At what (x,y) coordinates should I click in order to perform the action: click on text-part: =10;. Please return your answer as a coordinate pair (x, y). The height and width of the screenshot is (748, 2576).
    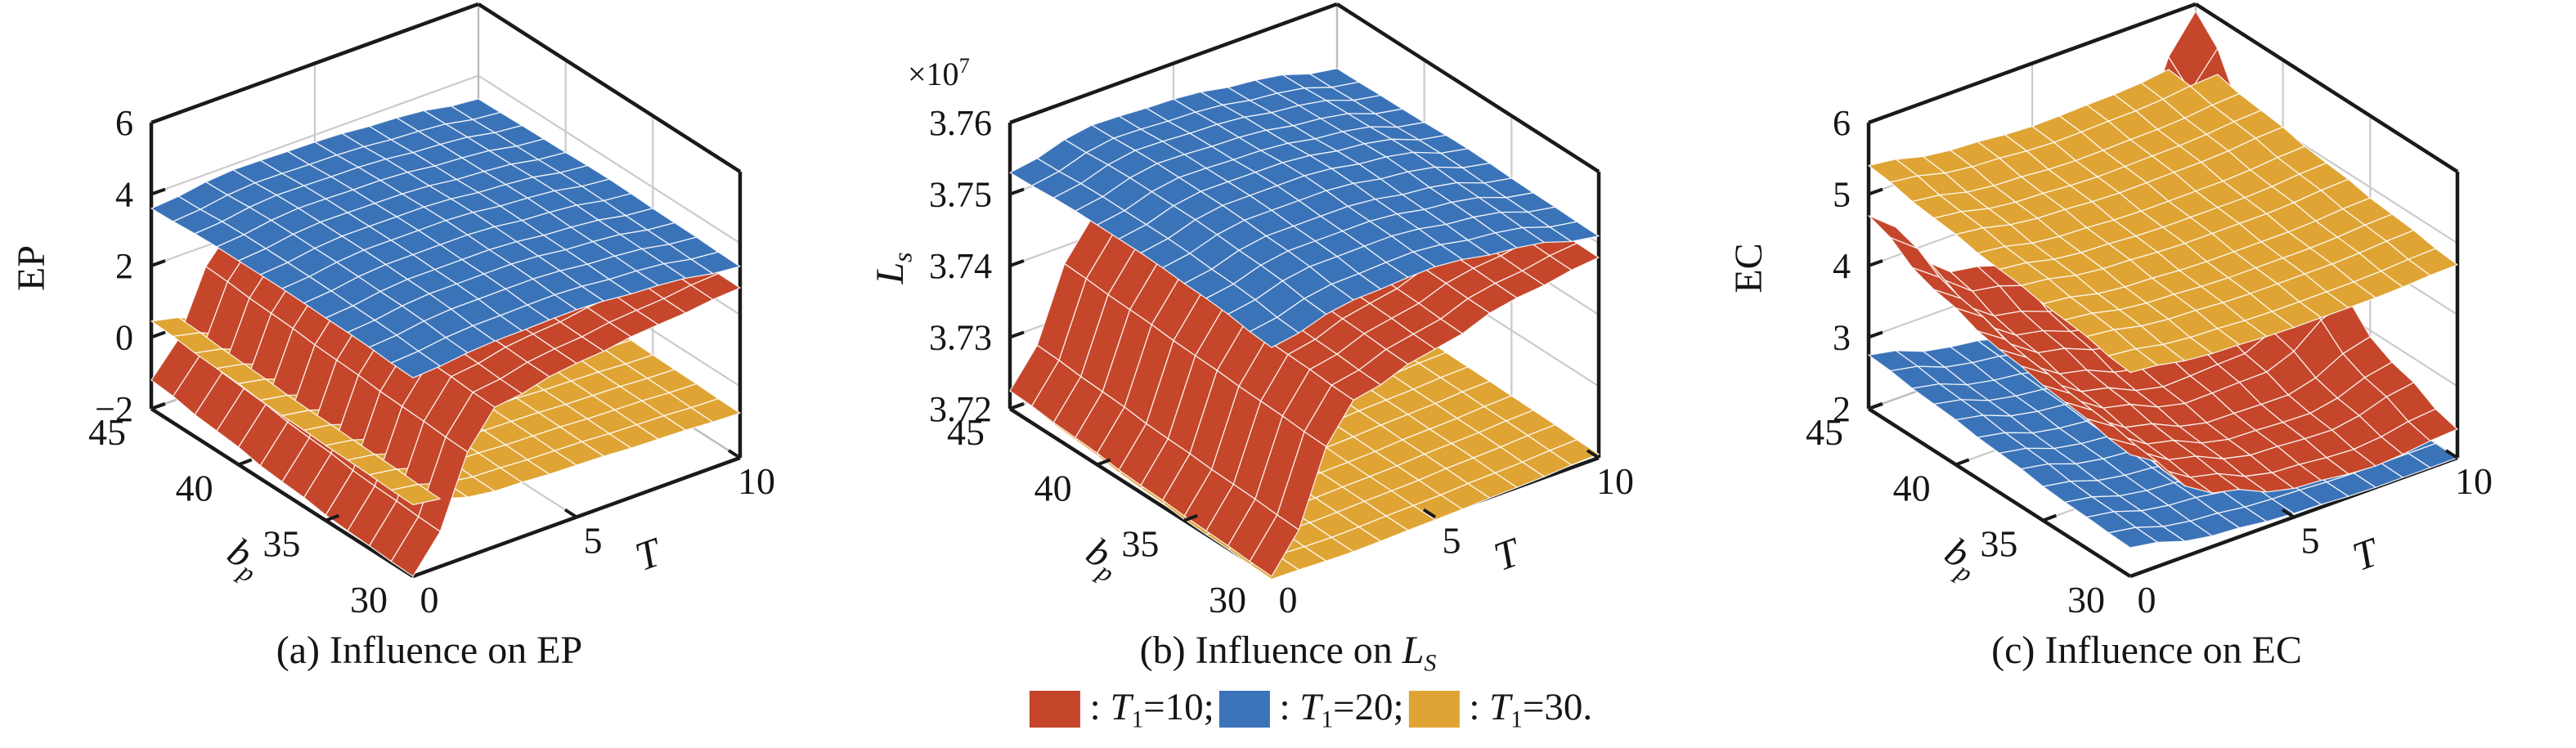
    Looking at the image, I should click on (1178, 707).